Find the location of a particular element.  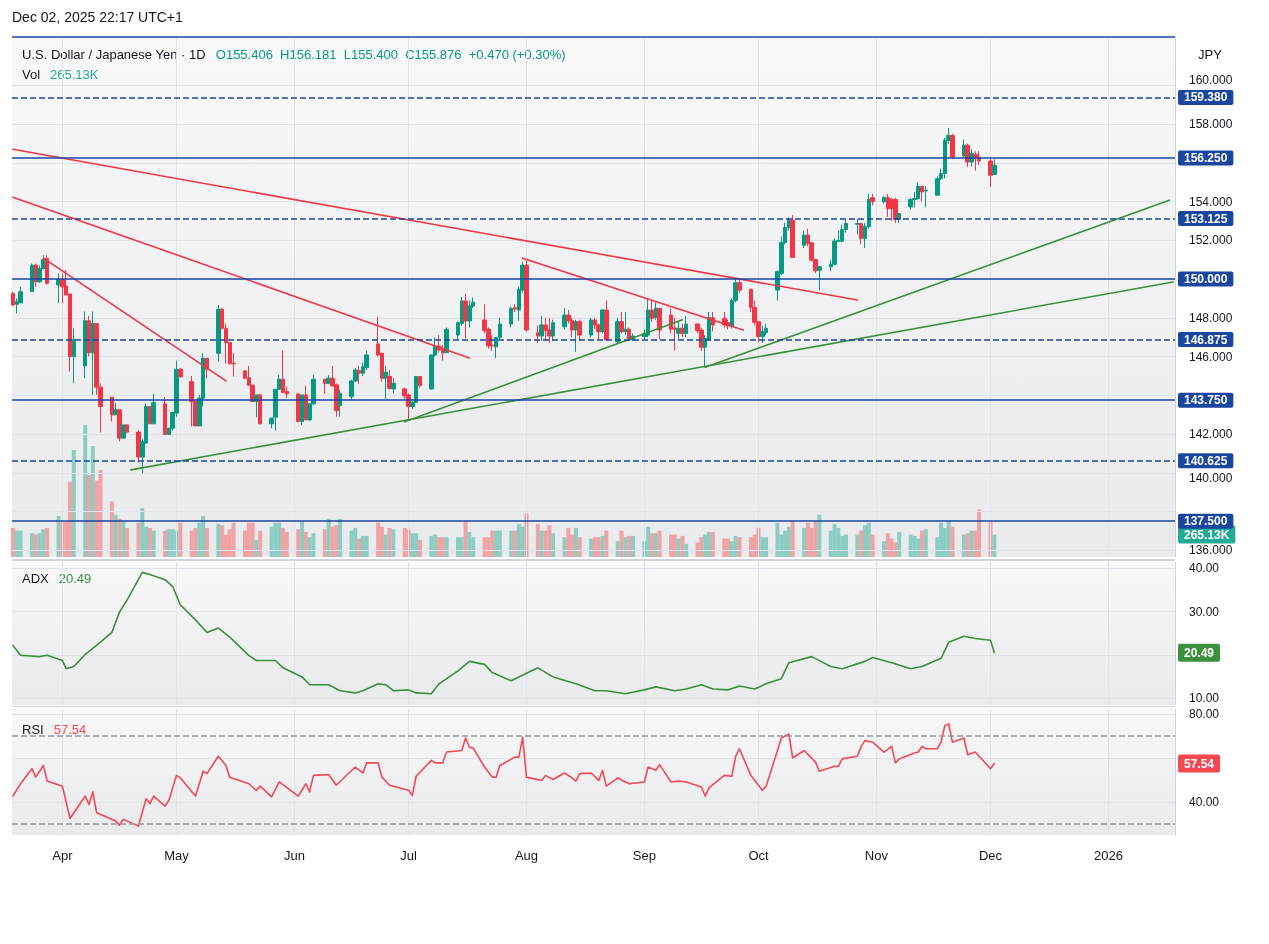

x-tick-label: Dec is located at coordinates (990, 855).